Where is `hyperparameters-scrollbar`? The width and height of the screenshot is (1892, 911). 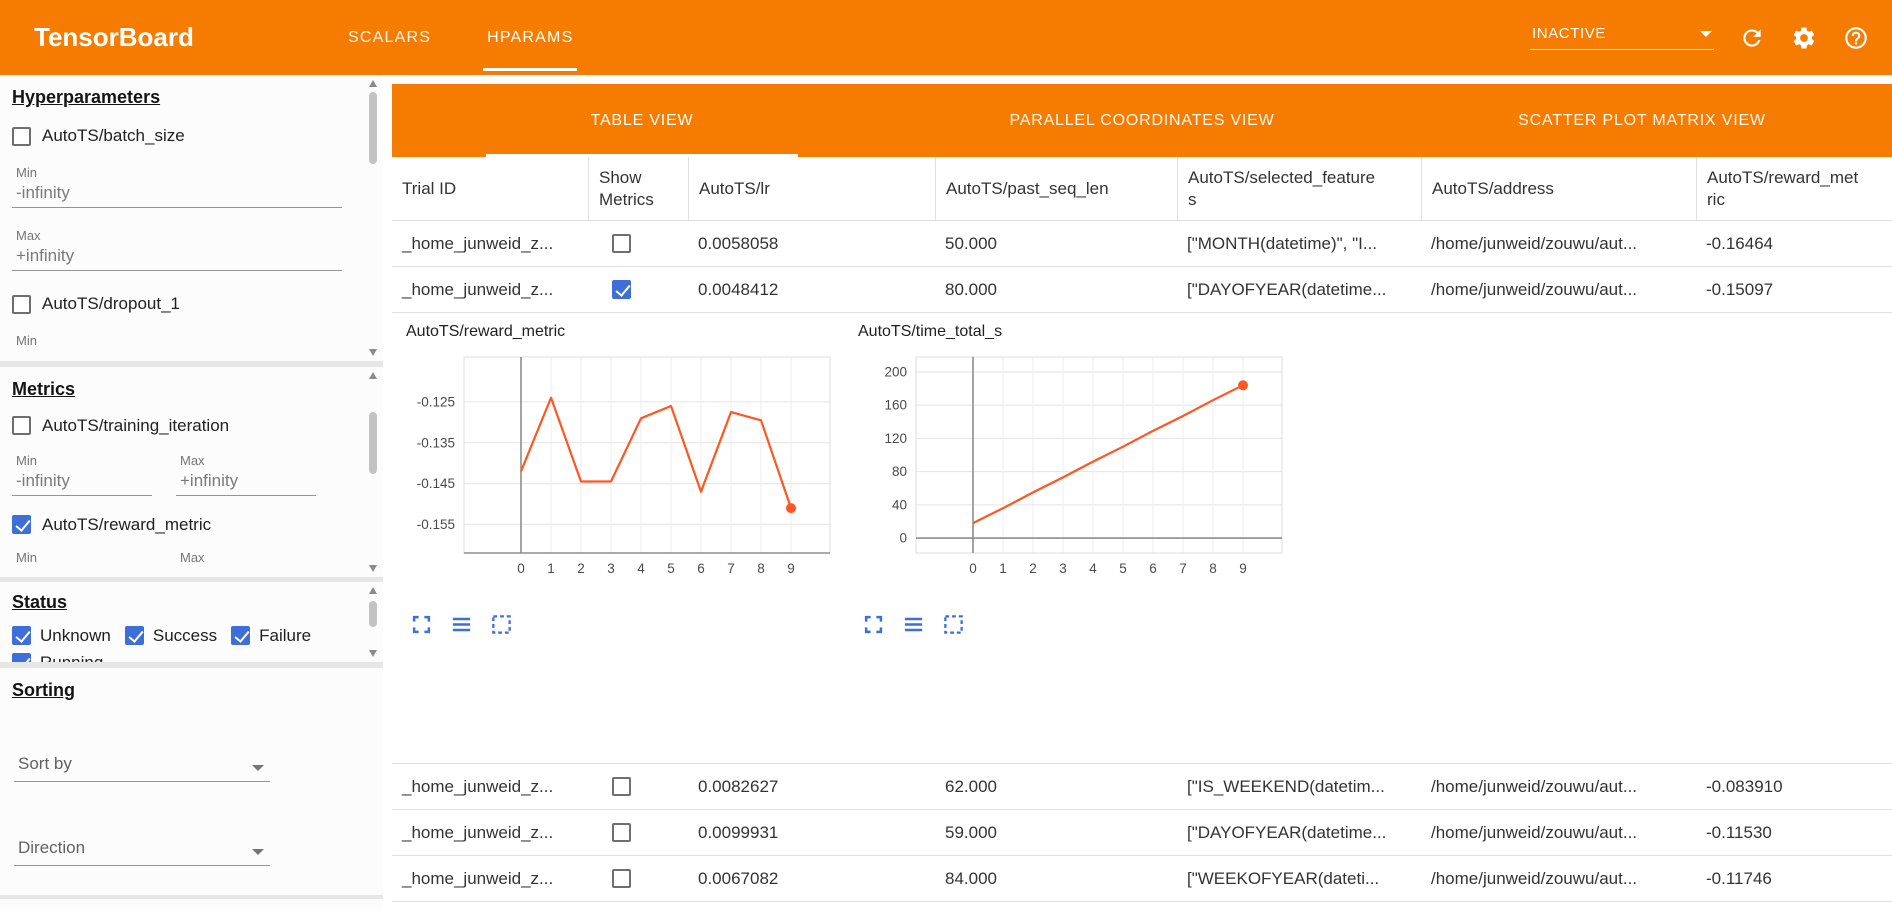 hyperparameters-scrollbar is located at coordinates (373, 218).